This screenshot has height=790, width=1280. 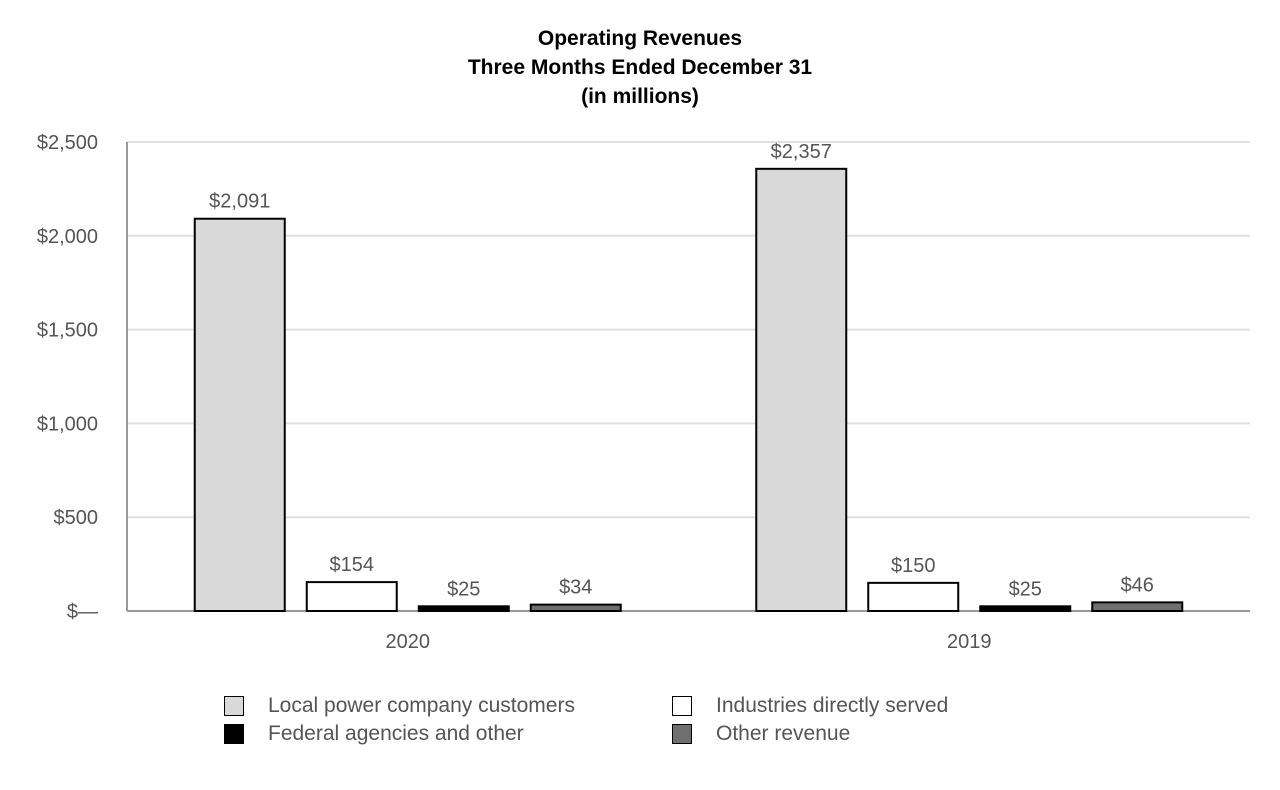 What do you see at coordinates (352, 565) in the screenshot?
I see `data-label: $154` at bounding box center [352, 565].